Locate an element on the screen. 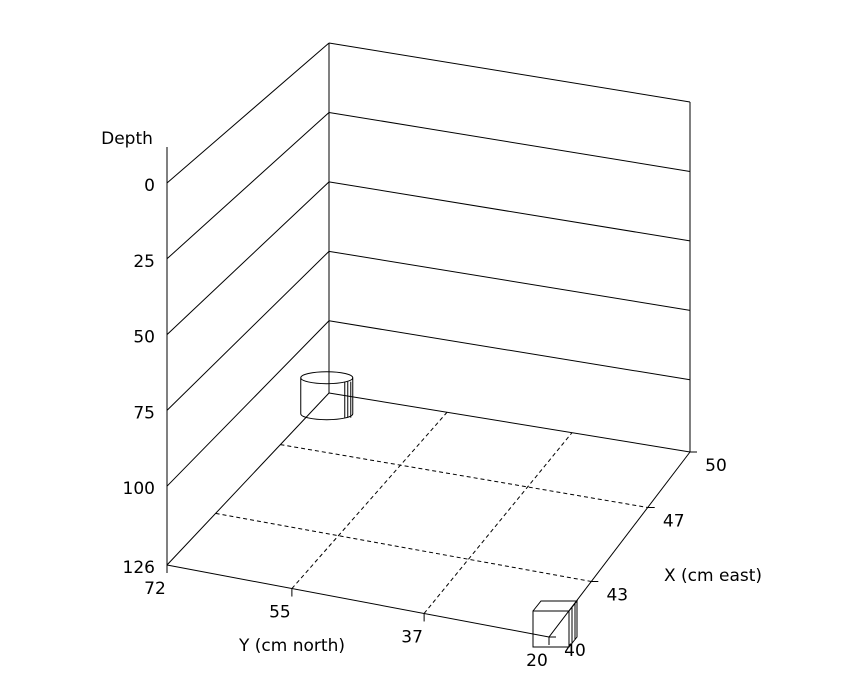 The width and height of the screenshot is (850, 700). cylinder is located at coordinates (327, 396).